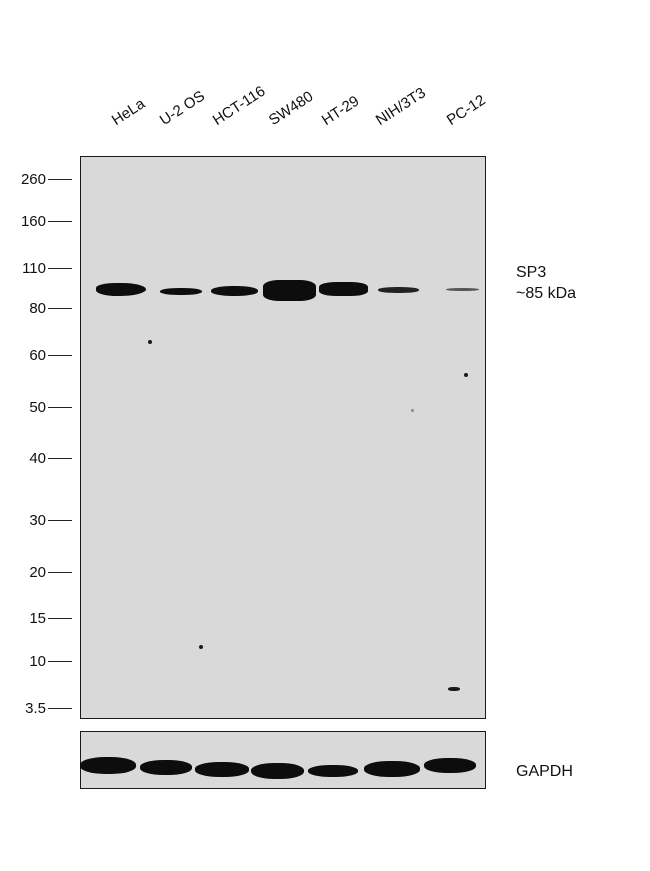 This screenshot has width=650, height=871. I want to click on band-gapdh-ht29, so click(333, 771).